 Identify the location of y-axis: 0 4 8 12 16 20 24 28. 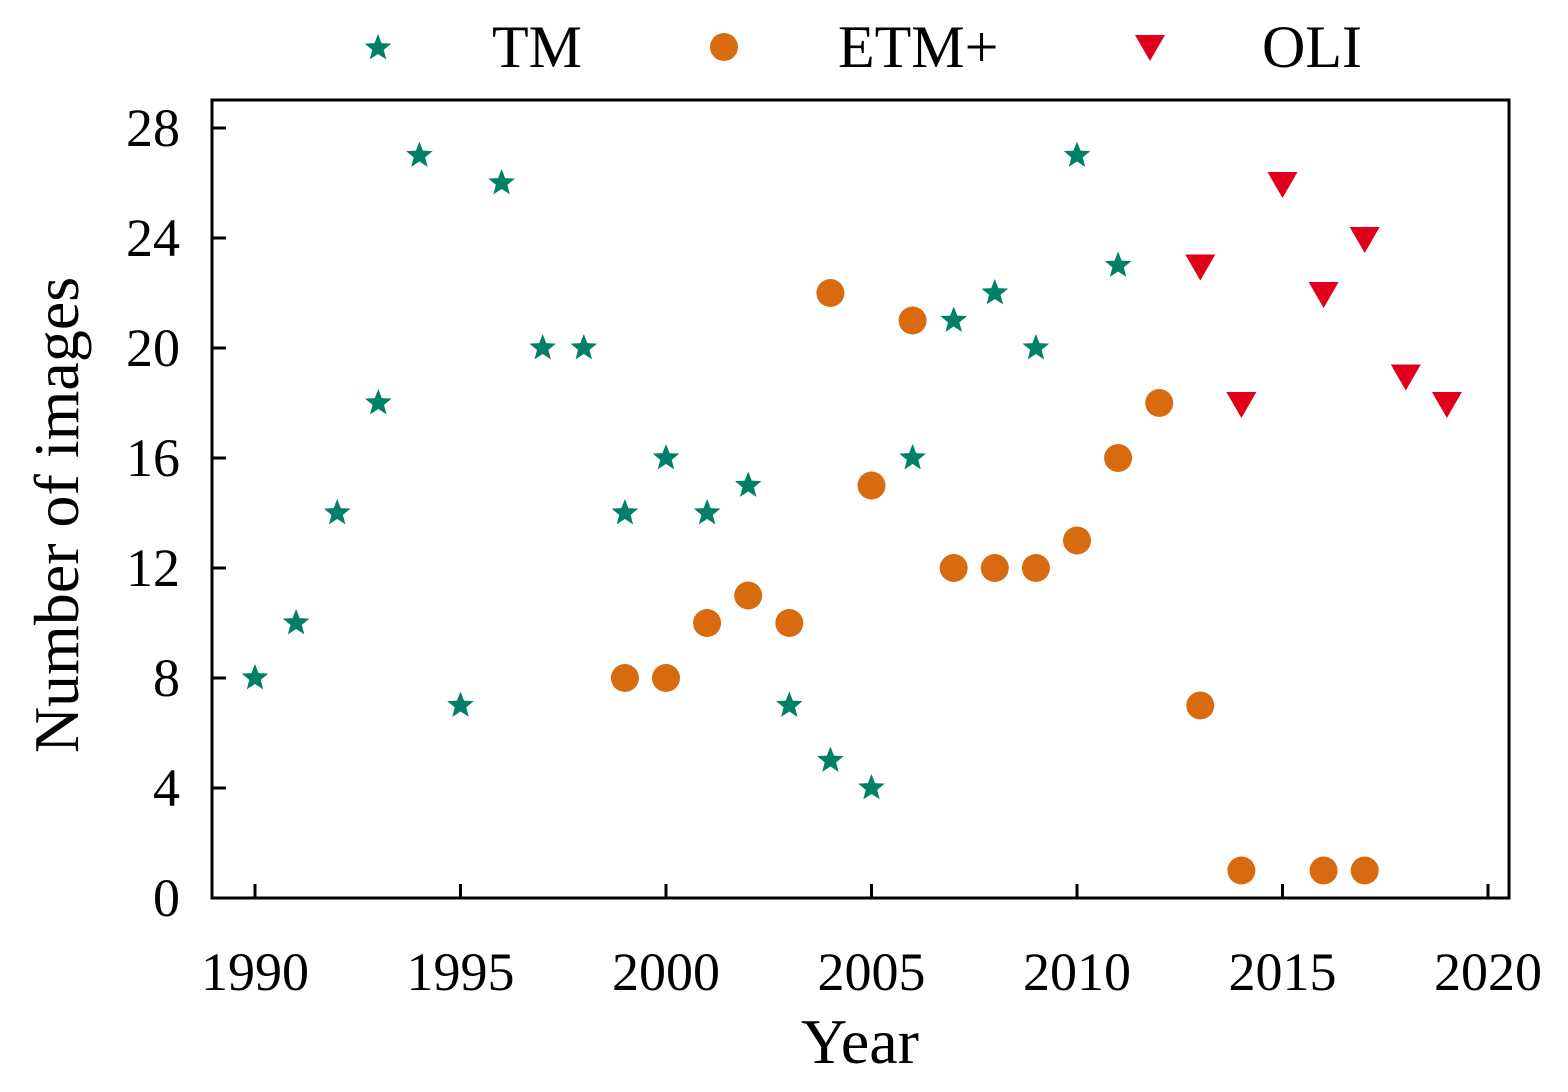
(176, 513).